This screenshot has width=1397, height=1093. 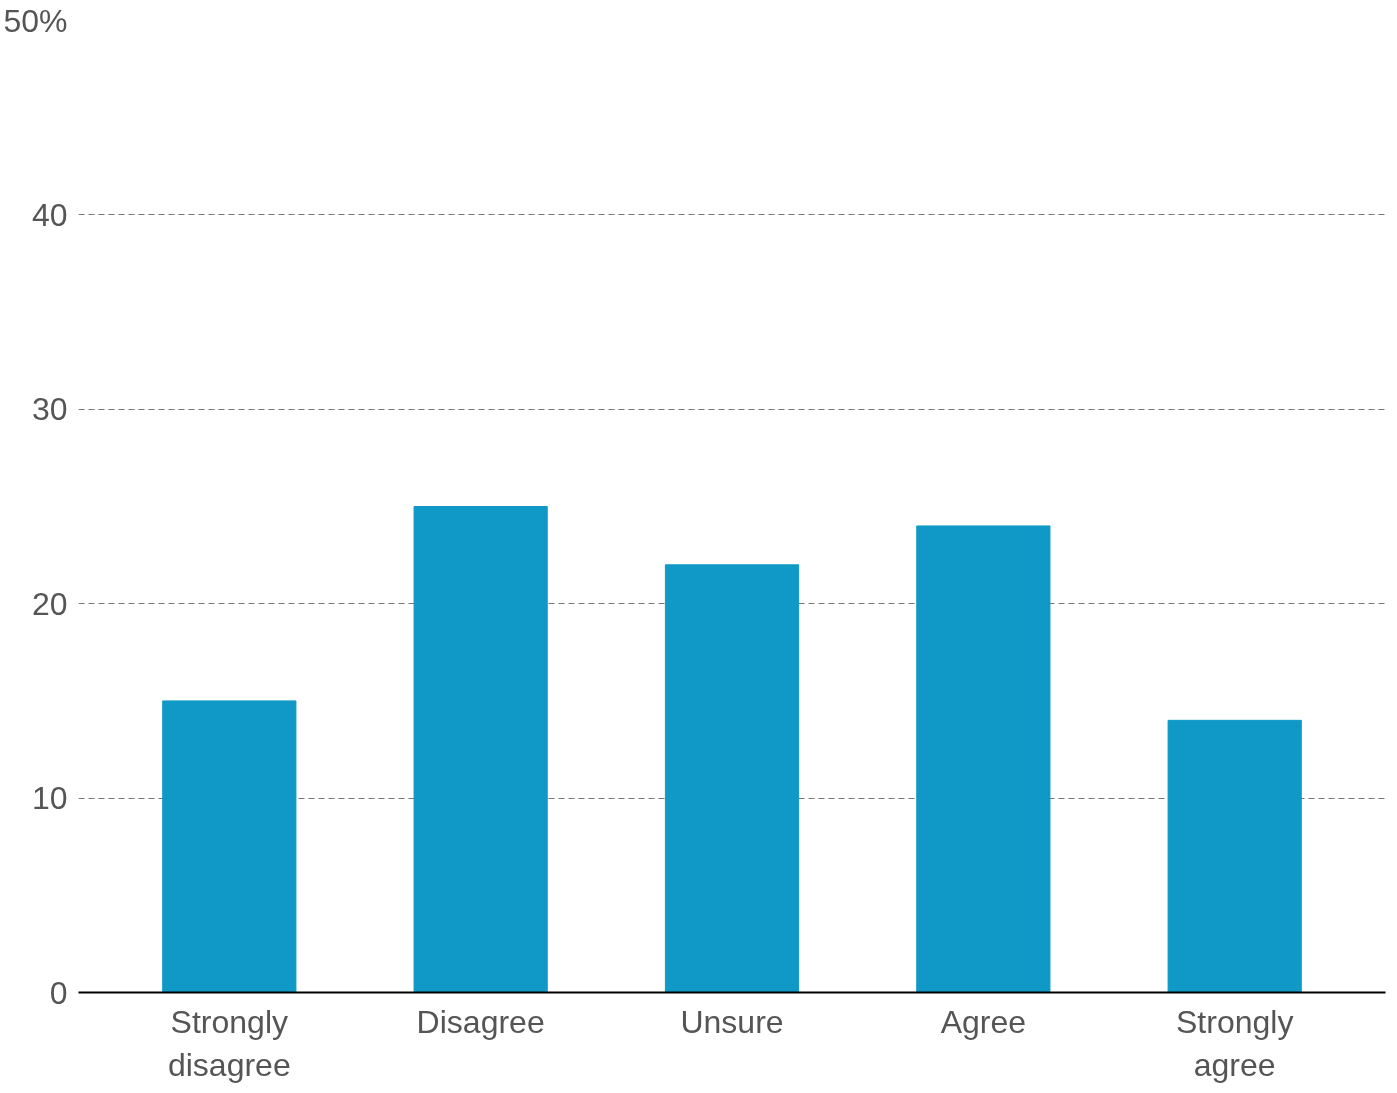 I want to click on y-tick-label: 20, so click(x=49, y=603).